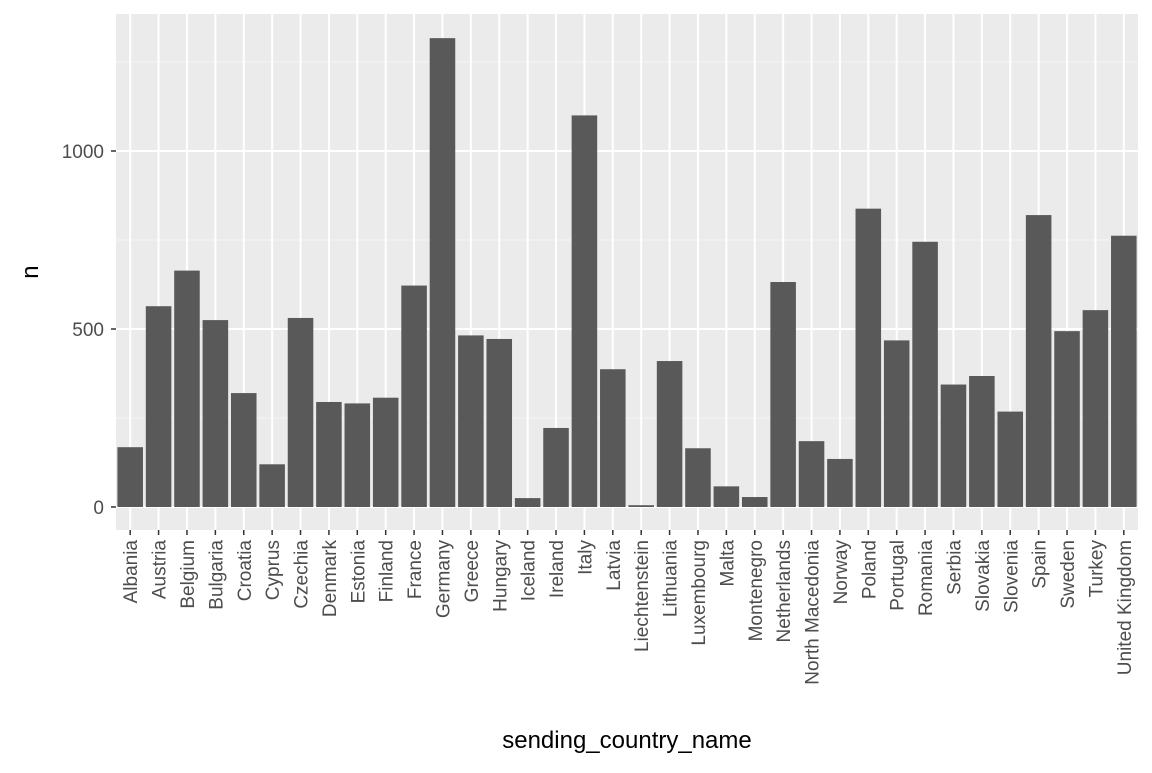  Describe the element at coordinates (783, 394) in the screenshot. I see `bar-netherlands` at that location.